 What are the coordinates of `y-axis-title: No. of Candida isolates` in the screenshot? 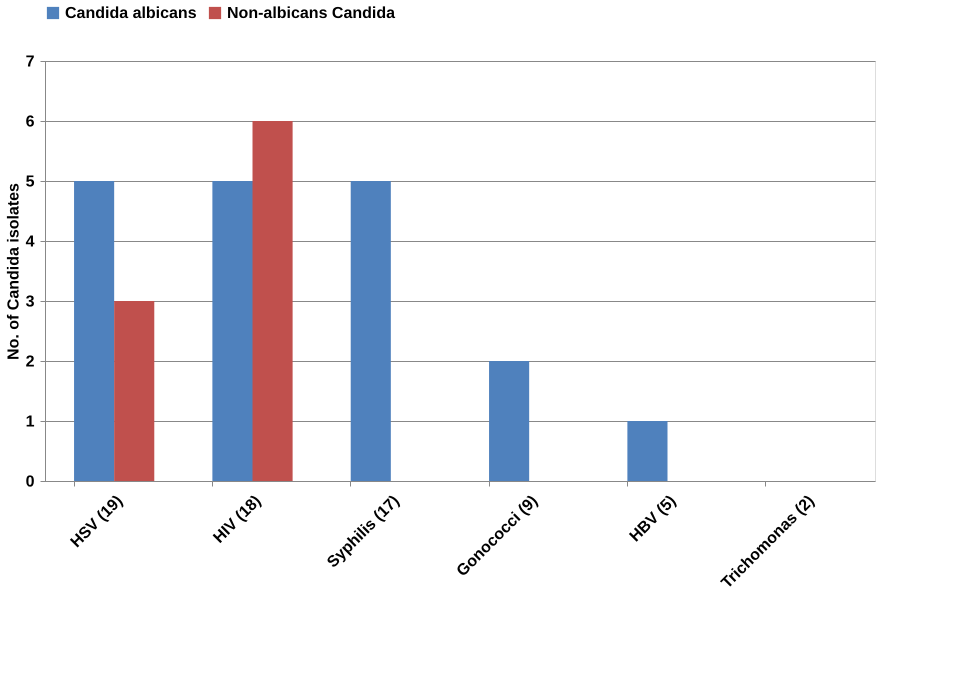 It's located at (14, 271).